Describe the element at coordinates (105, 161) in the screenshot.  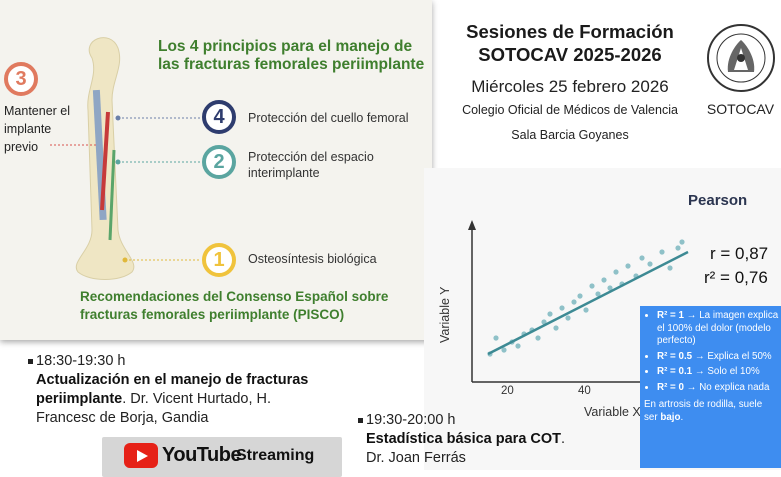
I see `red-nail` at that location.